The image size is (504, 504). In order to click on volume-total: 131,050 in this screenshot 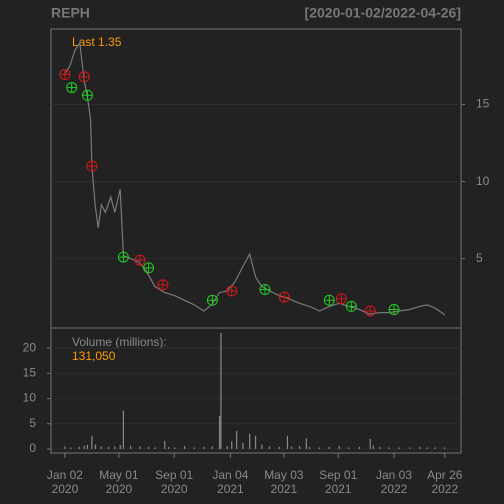, I will do `click(94, 356)`.